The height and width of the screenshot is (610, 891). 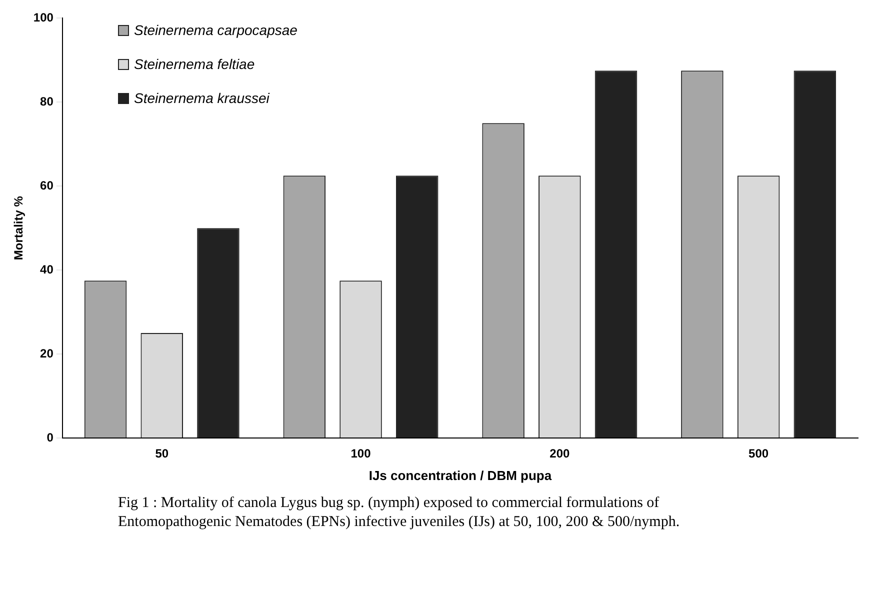 I want to click on y-axis-title: Mortality %, so click(x=19, y=228).